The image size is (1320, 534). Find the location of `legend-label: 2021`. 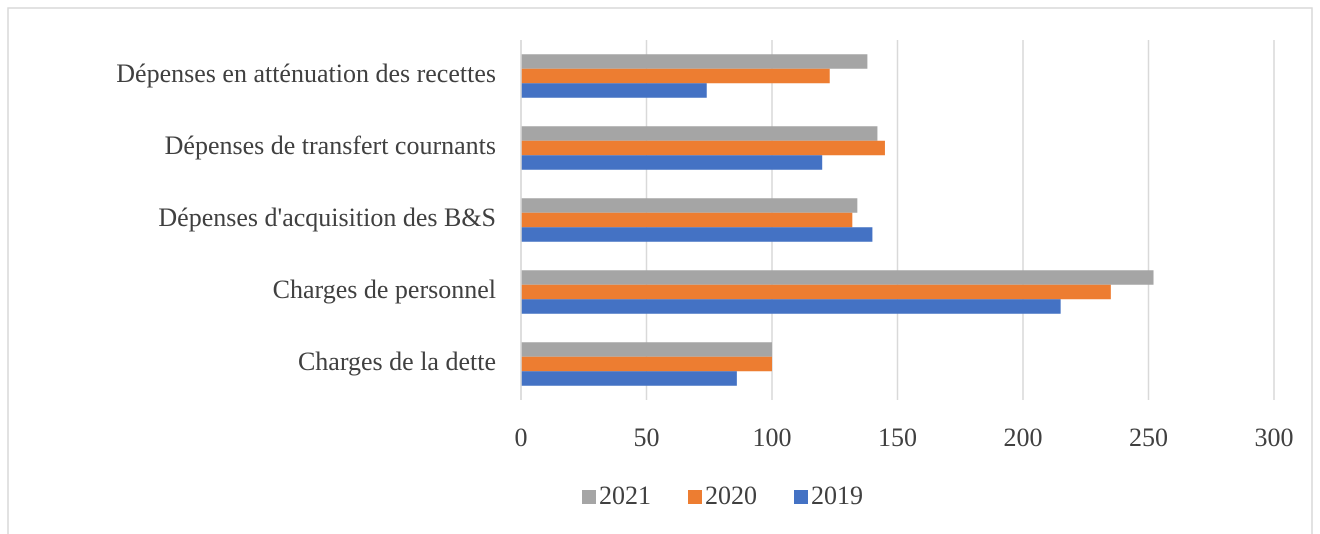

legend-label: 2021 is located at coordinates (625, 495).